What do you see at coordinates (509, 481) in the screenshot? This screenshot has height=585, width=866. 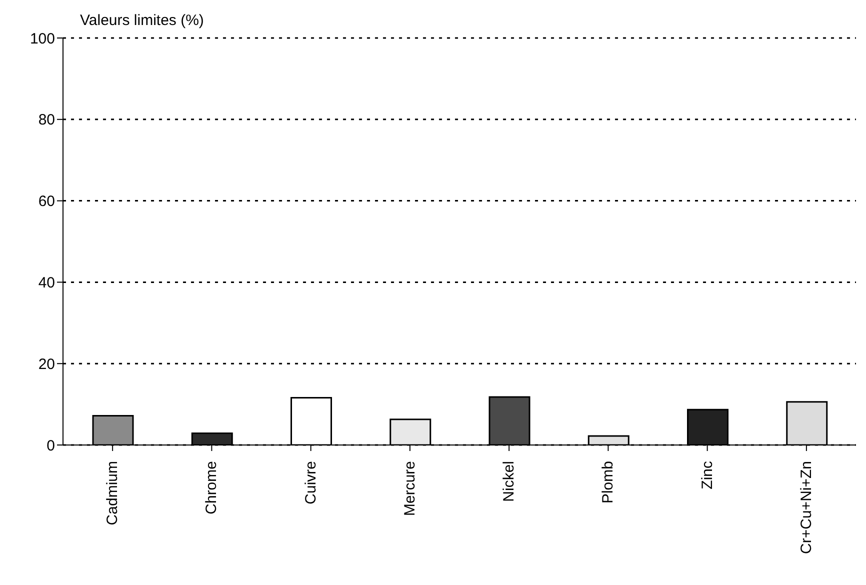 I see `x-tick-label: Nickel` at bounding box center [509, 481].